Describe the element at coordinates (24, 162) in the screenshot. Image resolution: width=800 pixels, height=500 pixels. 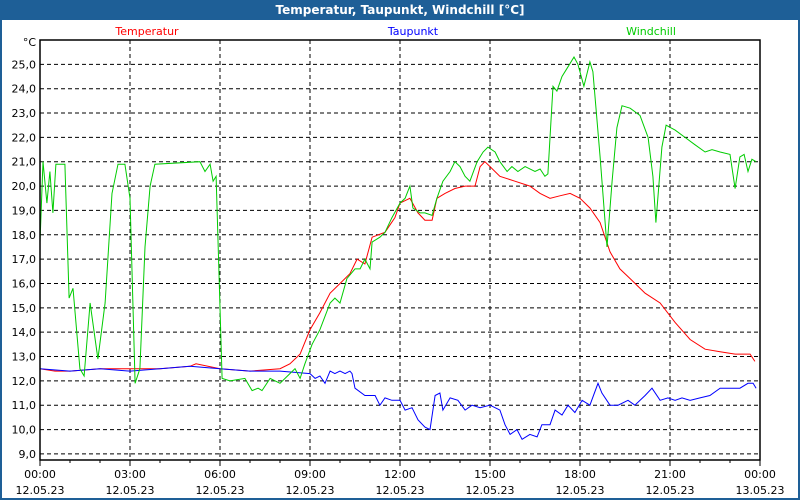
I see `y-tick-label: 21,0` at that location.